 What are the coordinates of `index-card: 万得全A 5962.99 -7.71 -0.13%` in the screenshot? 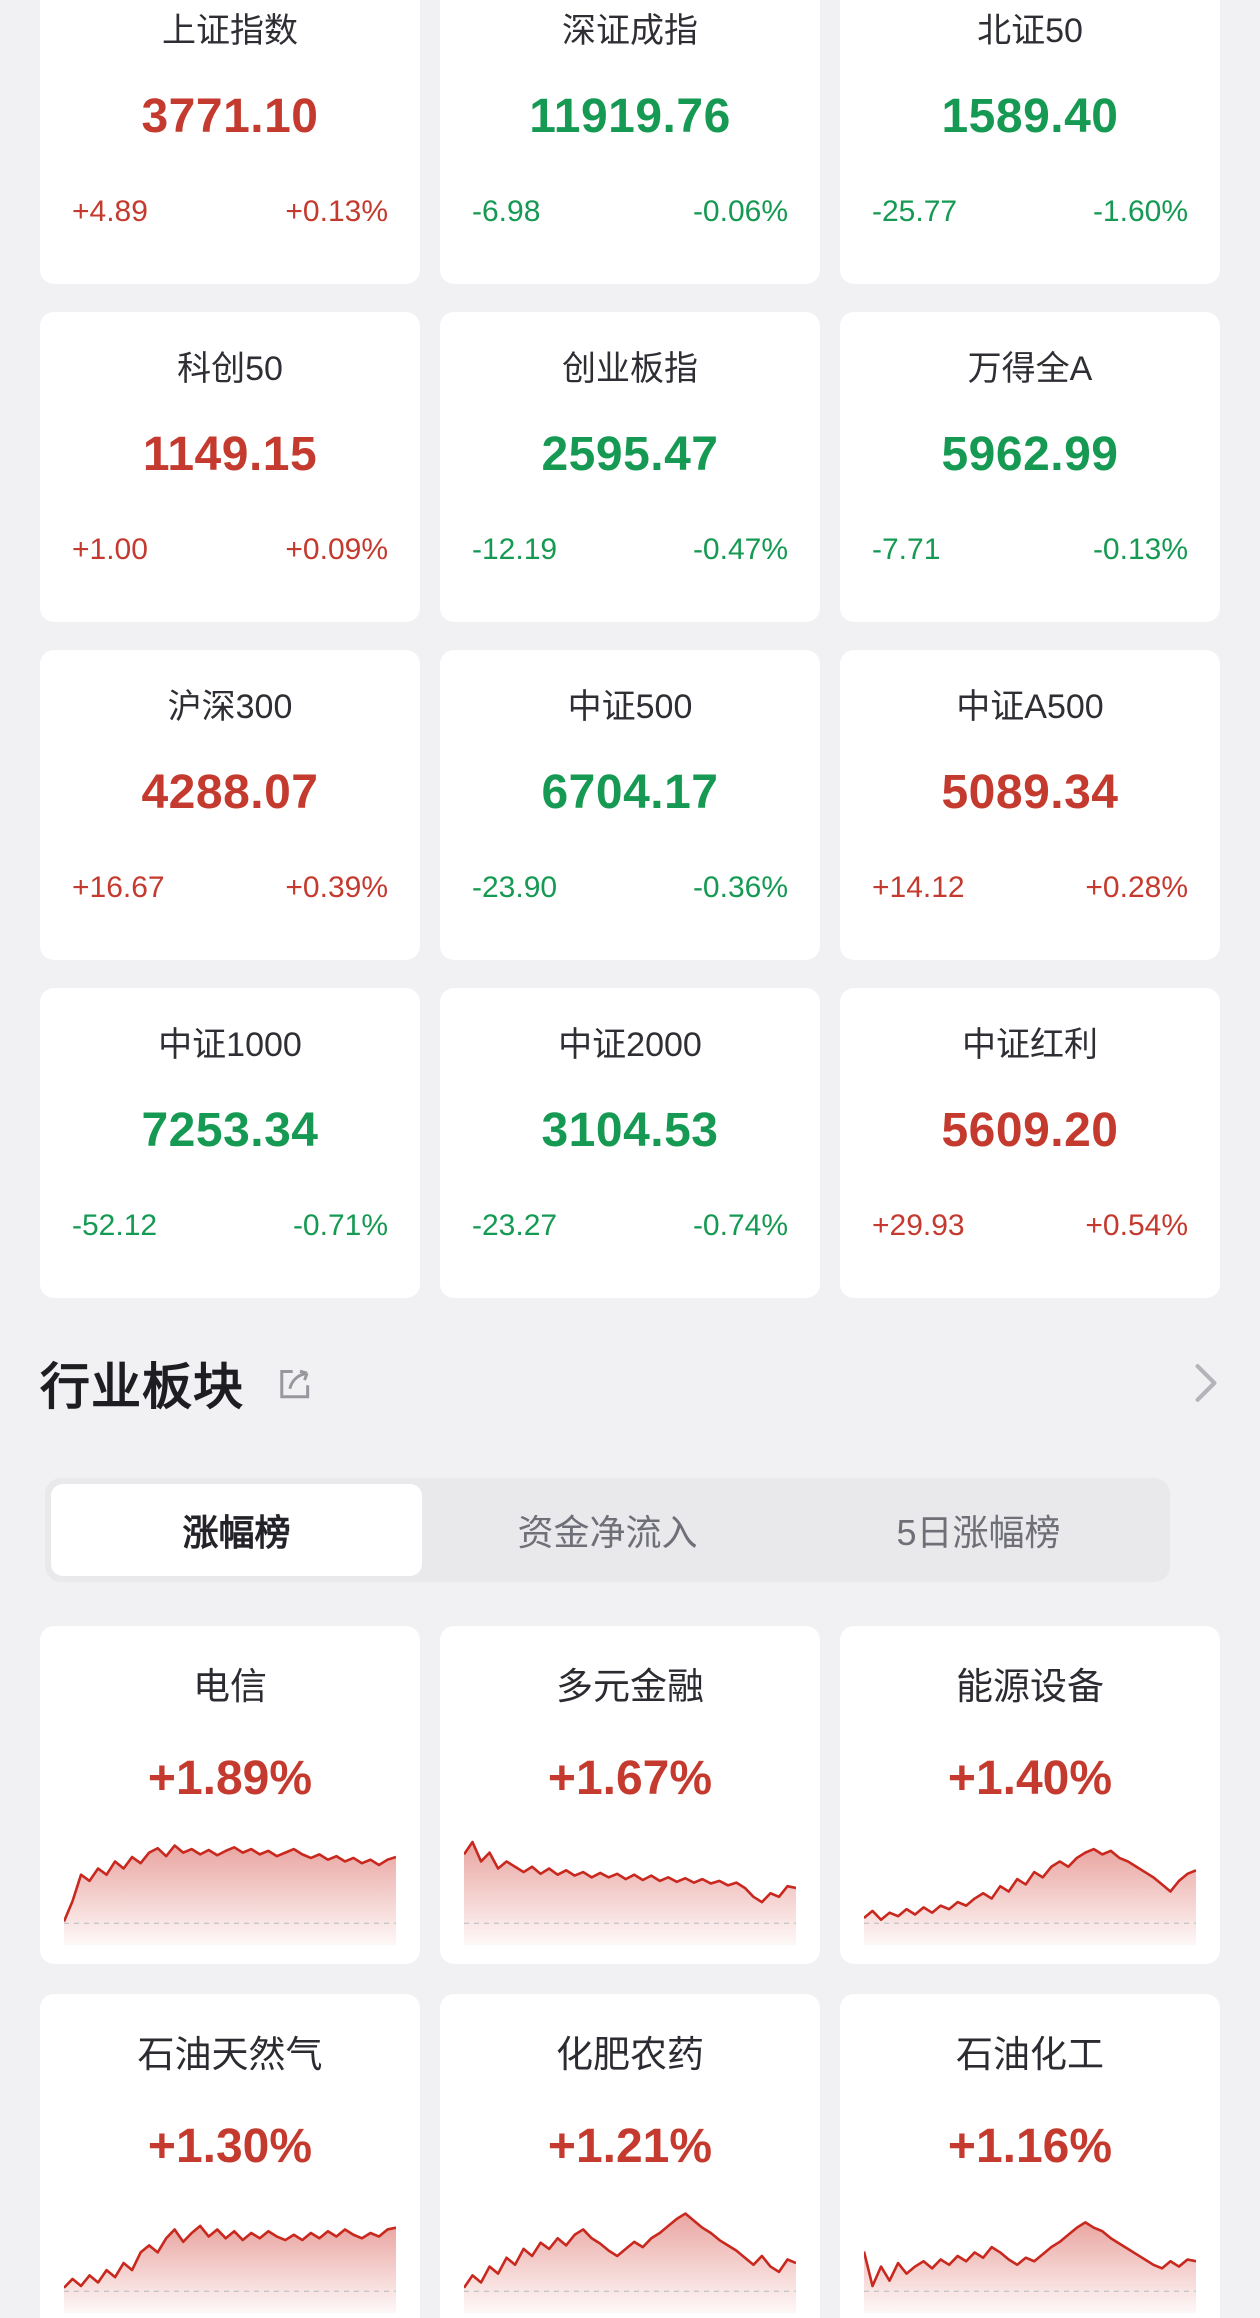 It's located at (1030, 467).